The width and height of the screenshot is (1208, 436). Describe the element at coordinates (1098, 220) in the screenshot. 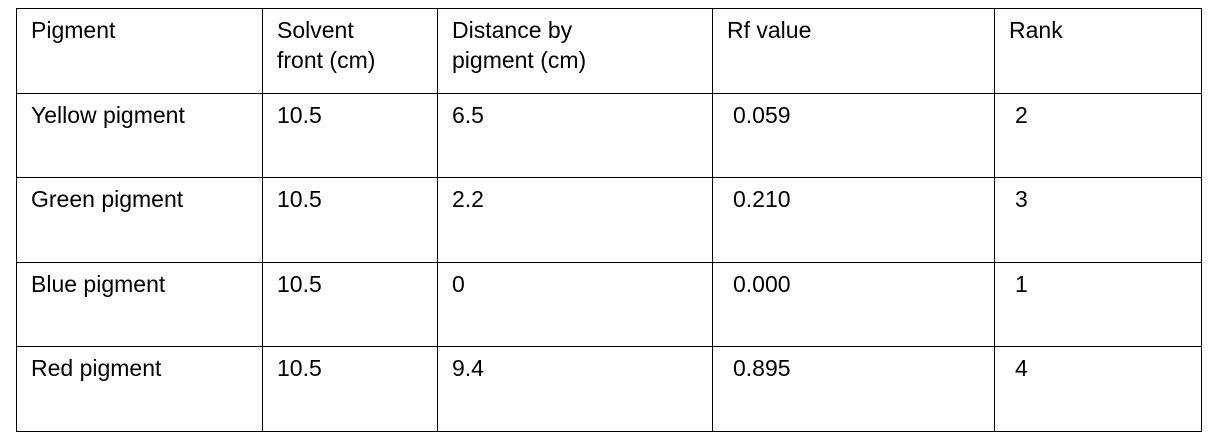

I see `table-cell: 3` at that location.